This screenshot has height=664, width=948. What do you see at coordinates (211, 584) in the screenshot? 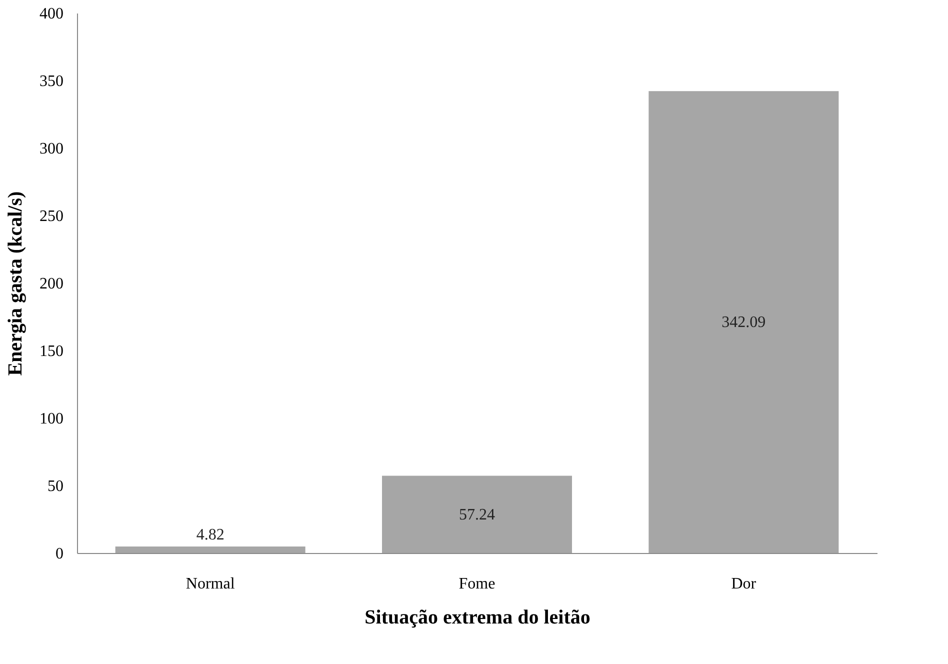
I see `x-tick-label: Normal` at bounding box center [211, 584].